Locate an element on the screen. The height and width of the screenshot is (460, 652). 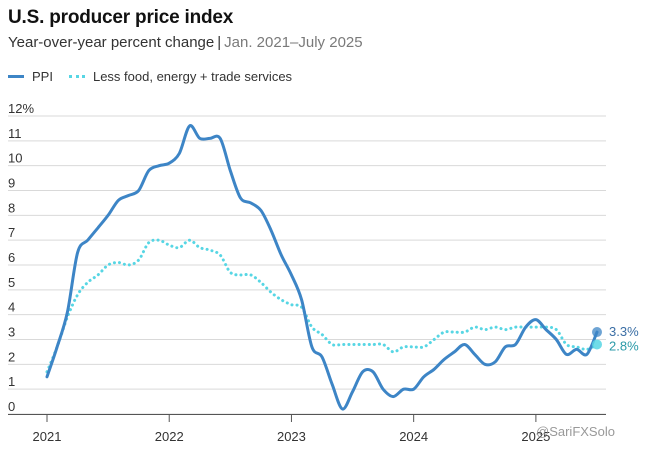
legend: PPI Less food, energy + trade services is located at coordinates (158, 76).